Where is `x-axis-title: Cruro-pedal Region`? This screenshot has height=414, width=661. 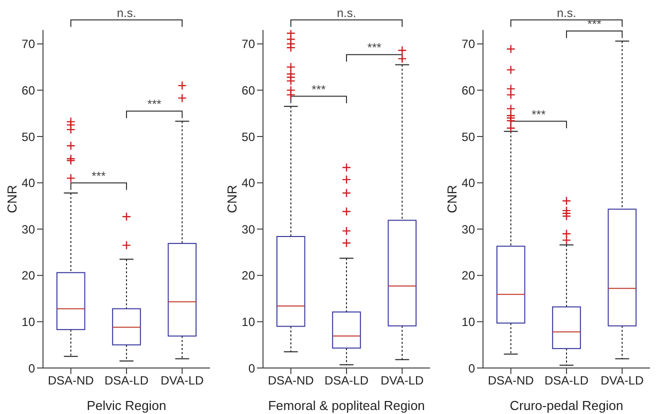
x-axis-title: Cruro-pedal Region is located at coordinates (567, 405).